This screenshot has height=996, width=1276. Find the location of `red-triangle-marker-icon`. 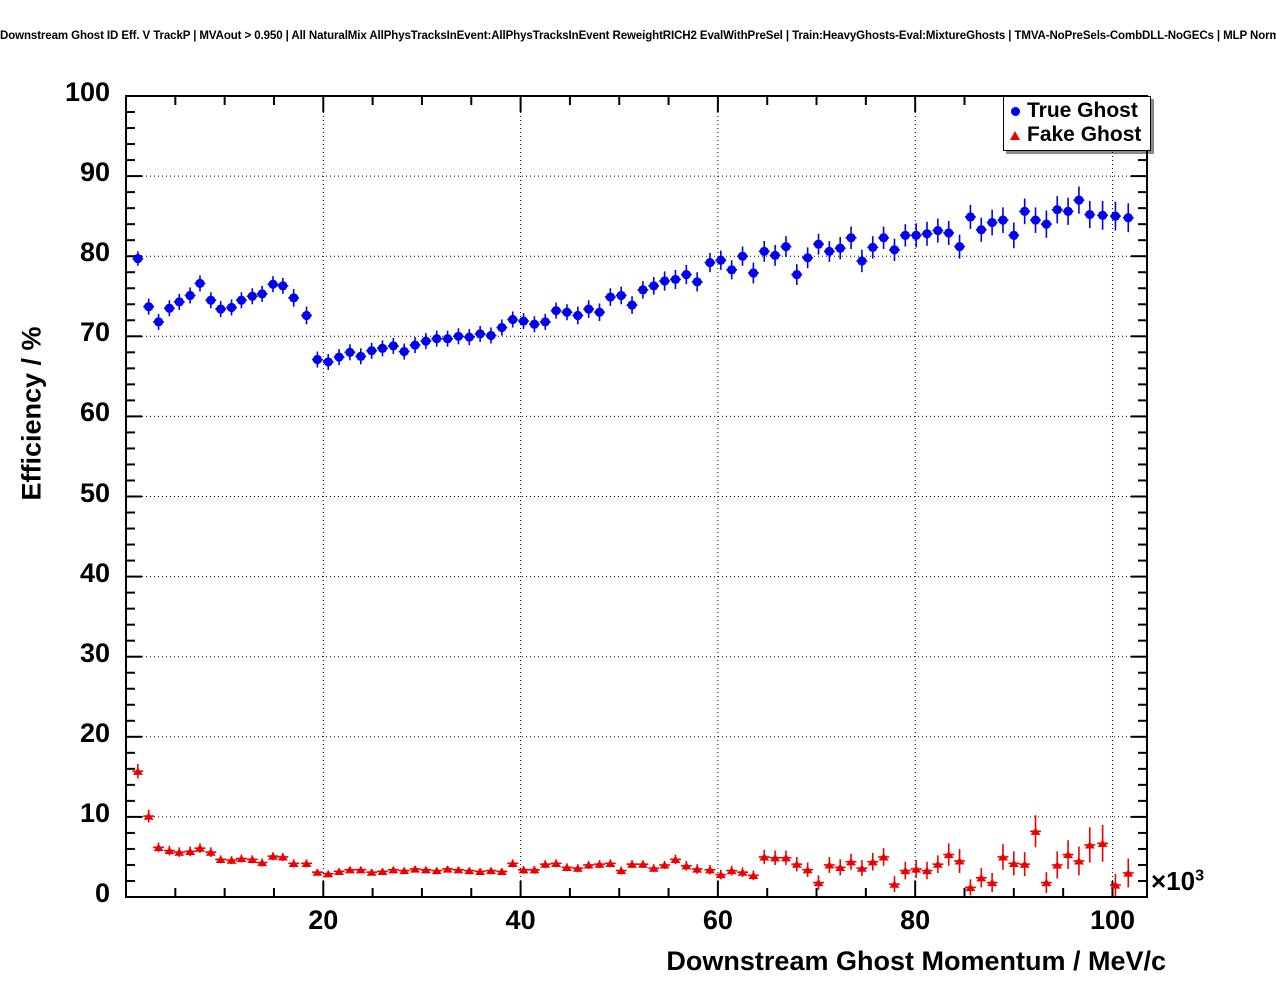

red-triangle-marker-icon is located at coordinates (1015, 135).